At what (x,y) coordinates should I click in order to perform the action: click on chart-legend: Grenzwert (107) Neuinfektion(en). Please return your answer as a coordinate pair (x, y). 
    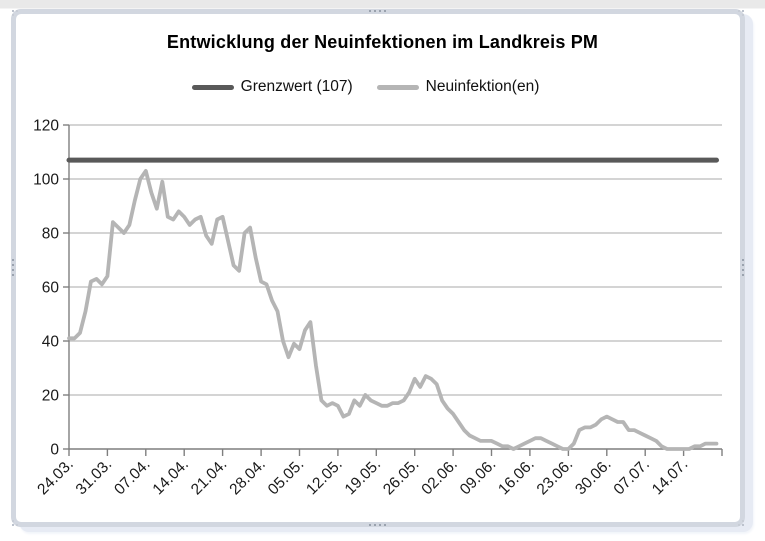
    Looking at the image, I should click on (374, 87).